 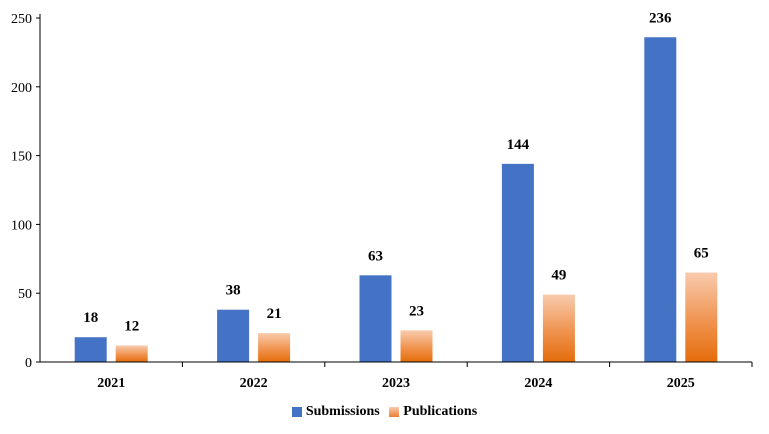 I want to click on legend-item-publications: Publications, so click(x=433, y=412).